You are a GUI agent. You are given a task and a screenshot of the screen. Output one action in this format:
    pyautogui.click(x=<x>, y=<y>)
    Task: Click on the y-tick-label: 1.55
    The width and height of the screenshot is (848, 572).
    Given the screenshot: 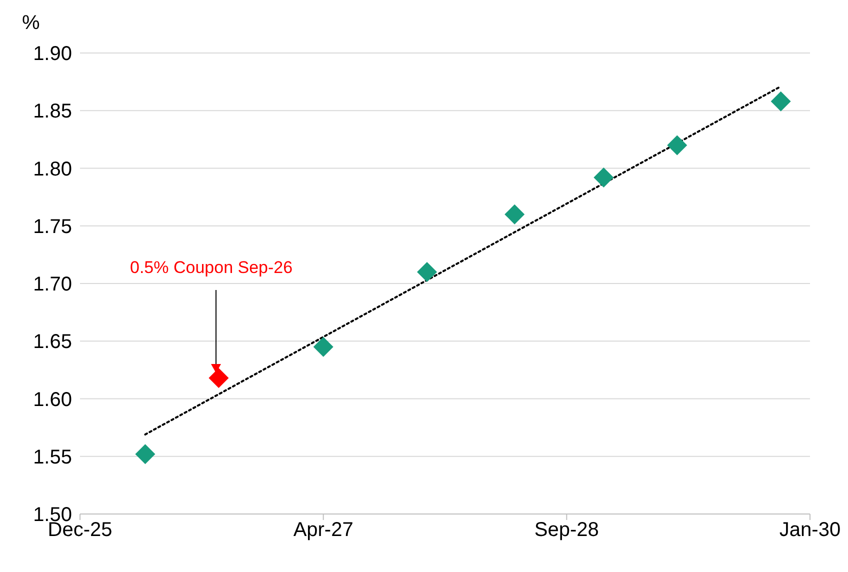 What is the action you would take?
    pyautogui.click(x=52, y=457)
    